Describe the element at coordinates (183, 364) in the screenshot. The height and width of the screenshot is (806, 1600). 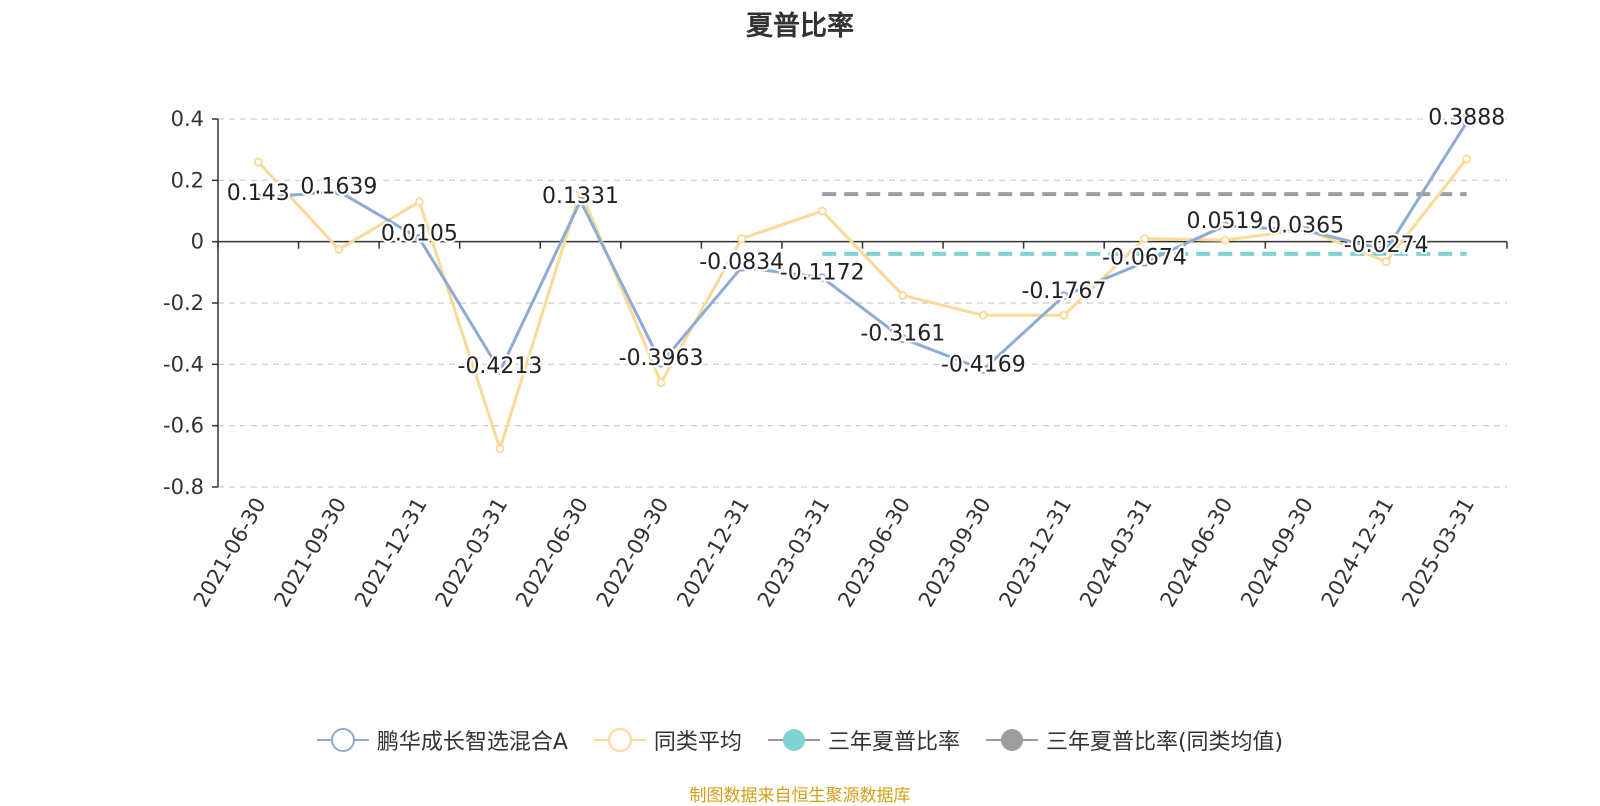
I see `y-tick-label: -0.4` at that location.